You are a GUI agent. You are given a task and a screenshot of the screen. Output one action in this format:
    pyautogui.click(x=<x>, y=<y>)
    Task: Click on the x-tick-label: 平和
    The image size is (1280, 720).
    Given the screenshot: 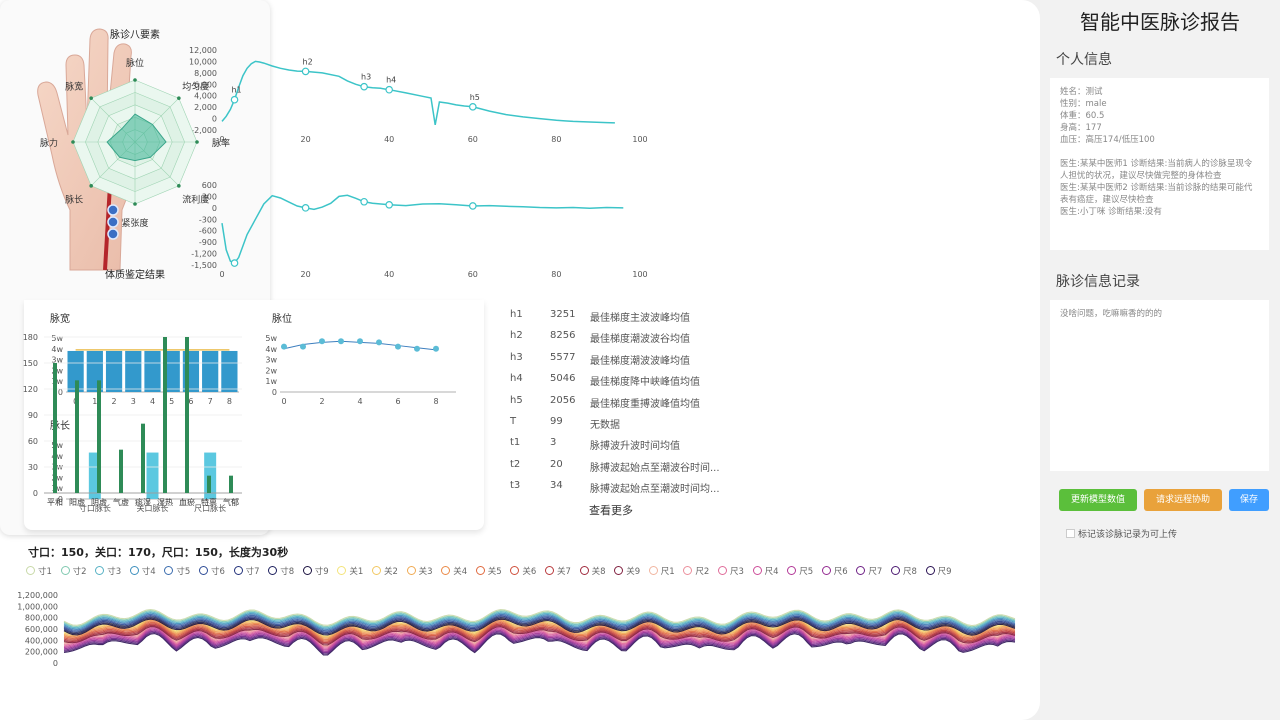 What is the action you would take?
    pyautogui.click(x=55, y=502)
    